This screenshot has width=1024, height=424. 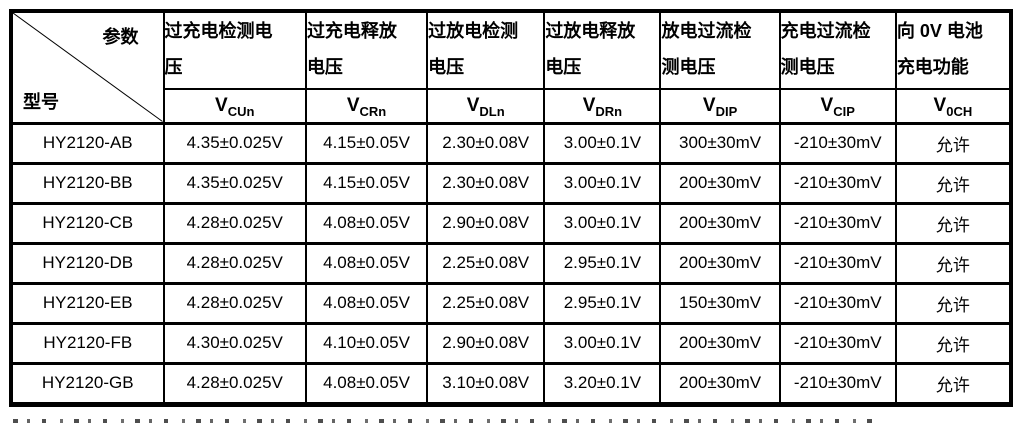 I want to click on header-row-symbols: VCUn VCRn VDLn VDRn VDIP VCIP V0CH, so click(x=512, y=106).